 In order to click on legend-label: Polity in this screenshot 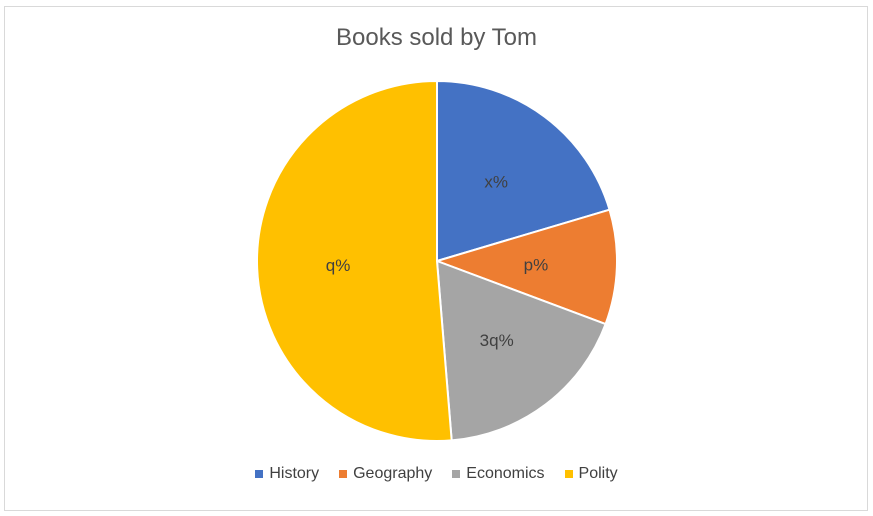, I will do `click(598, 473)`.